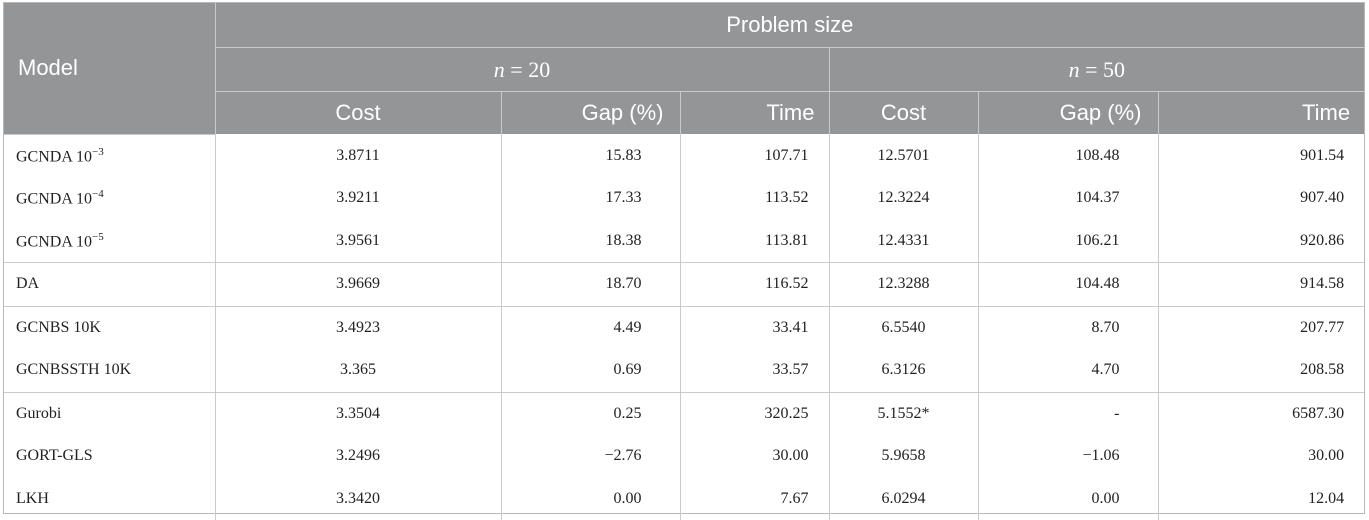 Image resolution: width=1369 pixels, height=520 pixels. What do you see at coordinates (1261, 327) in the screenshot?
I see `time-cell: 207.77` at bounding box center [1261, 327].